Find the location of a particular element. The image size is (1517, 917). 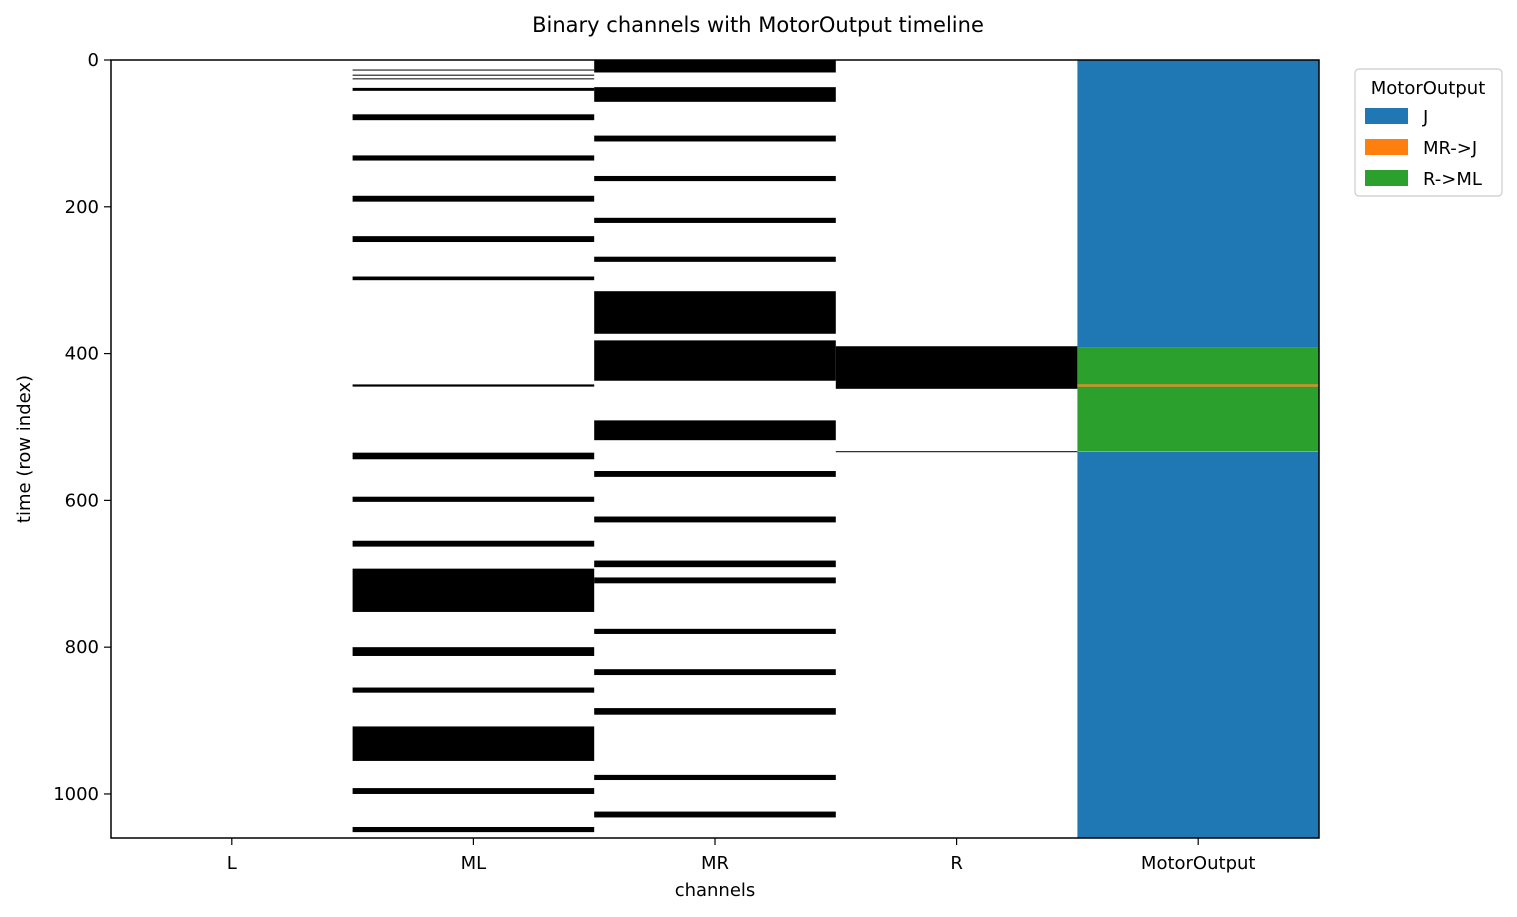

y-tick-label: 400 is located at coordinates (82, 354).